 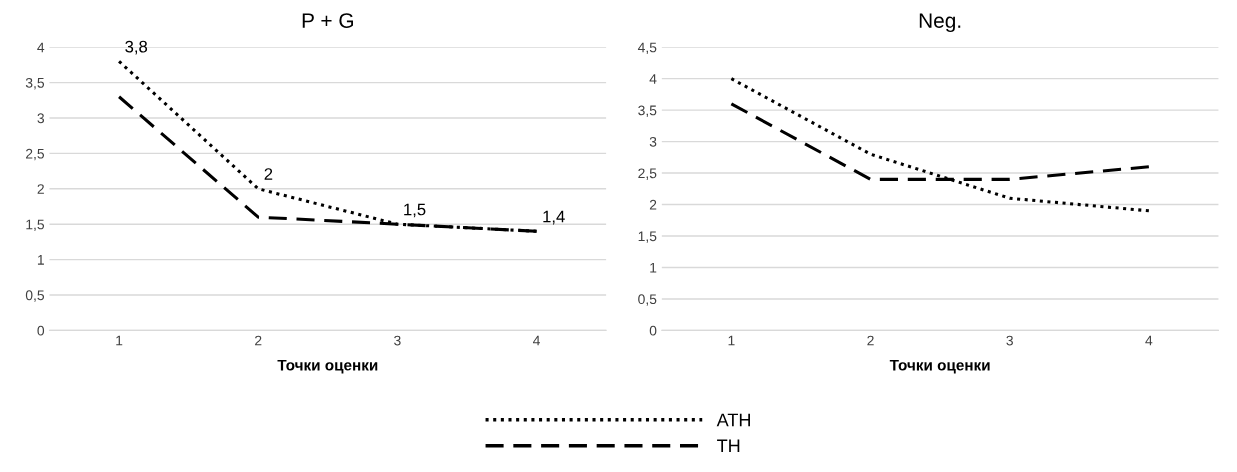 I want to click on text: TH, so click(x=728, y=445).